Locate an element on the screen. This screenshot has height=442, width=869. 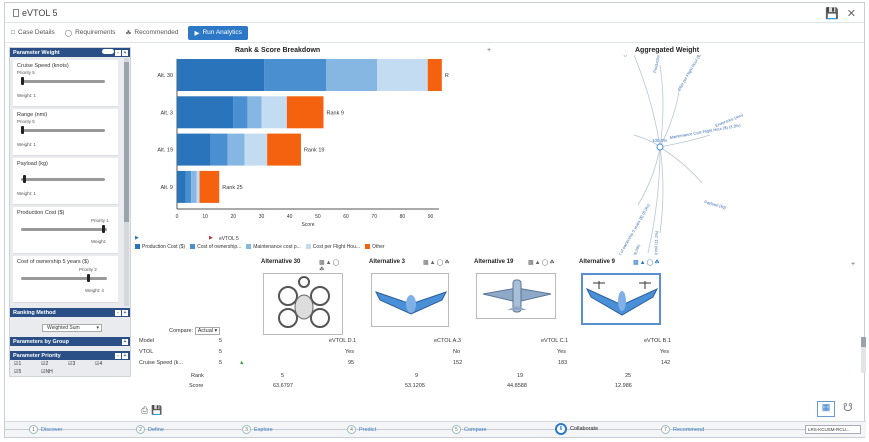
step-discover: 1 Discover is located at coordinates (45, 429).